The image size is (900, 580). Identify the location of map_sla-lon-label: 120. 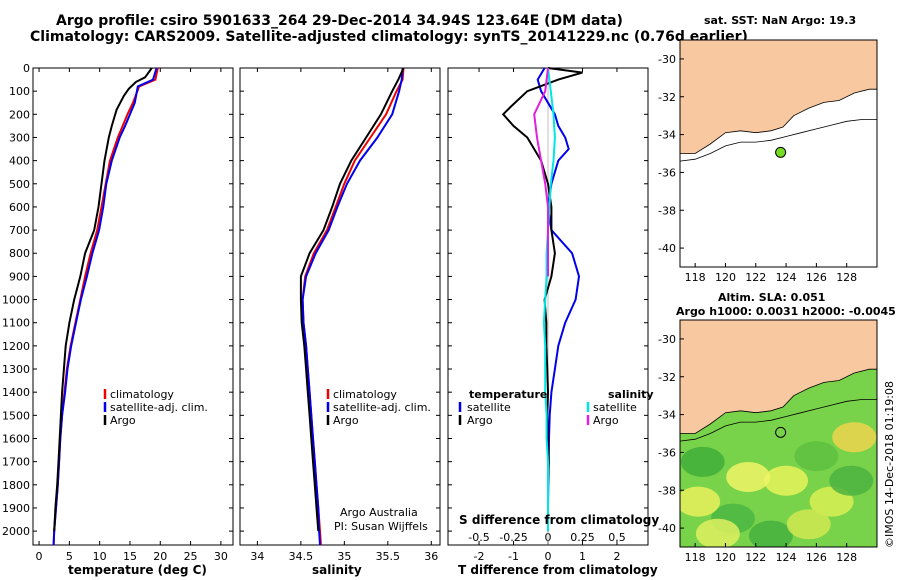
(725, 557).